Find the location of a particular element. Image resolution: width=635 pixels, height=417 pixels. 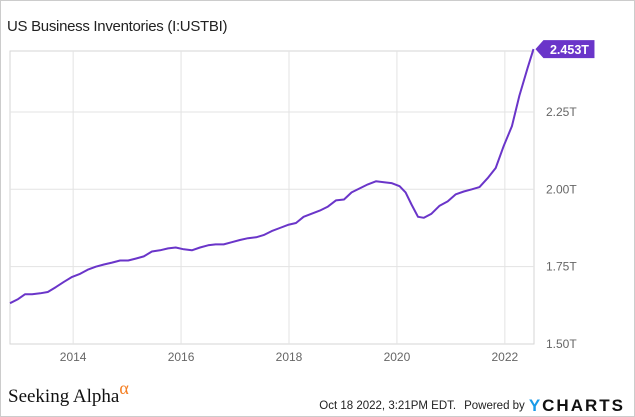

alpha-symbol: α is located at coordinates (124, 388).